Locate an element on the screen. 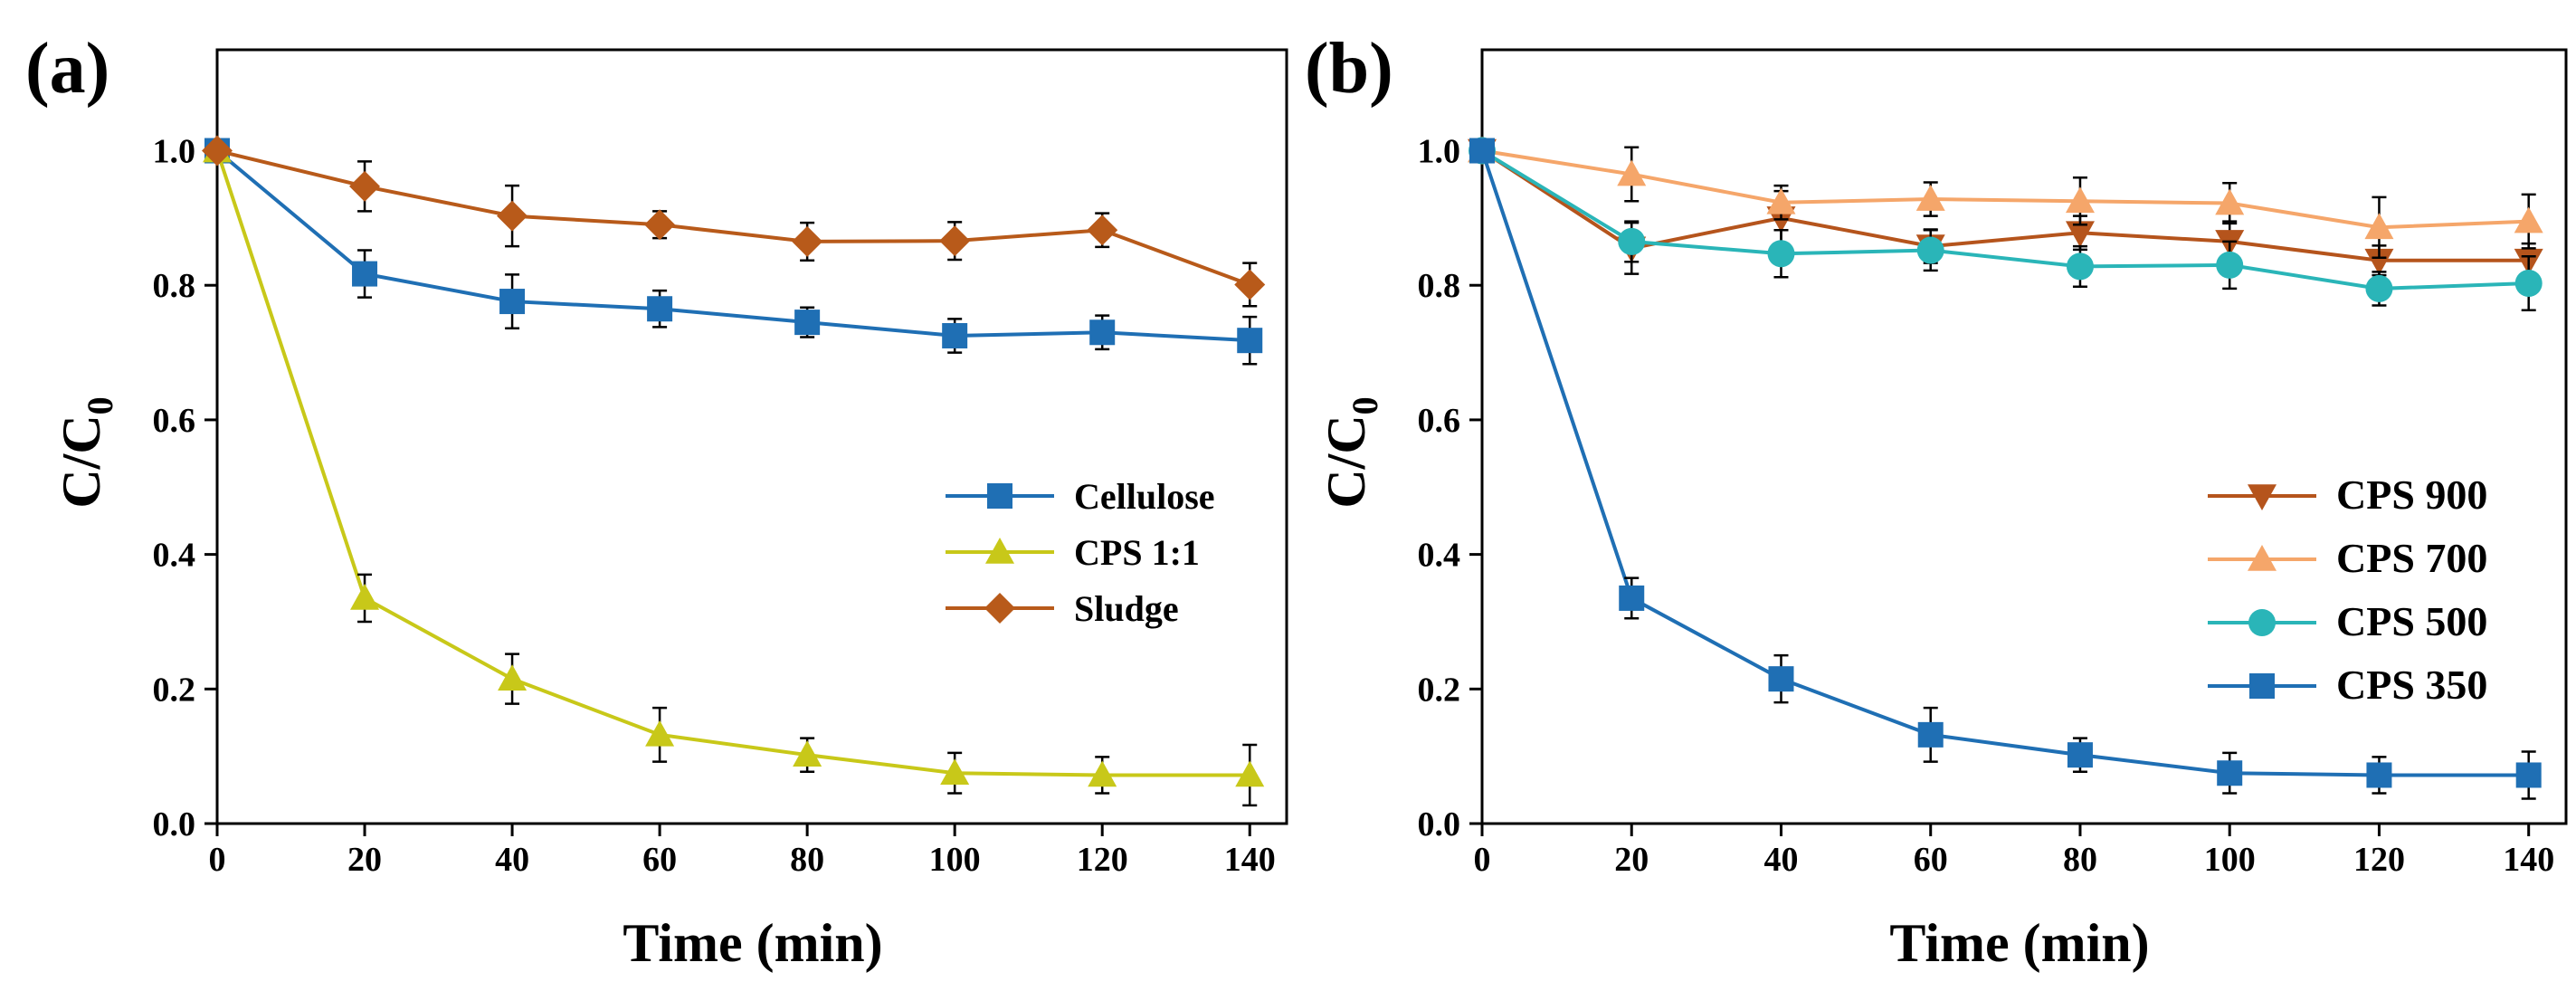  panel-a-label: (a) is located at coordinates (67, 69).